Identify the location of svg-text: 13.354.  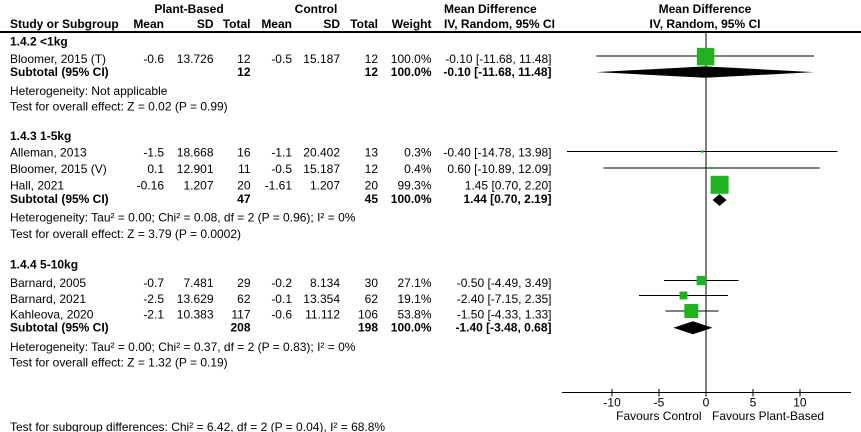
(321, 299).